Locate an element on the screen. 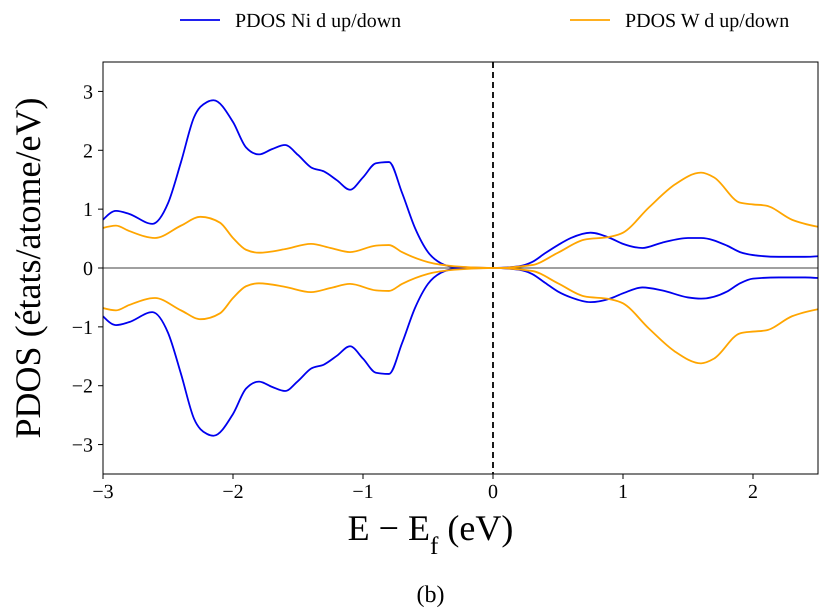 Image resolution: width=821 pixels, height=611 pixels. x-axis-title: E − E$_{f}$ (eV) is located at coordinates (431, 534).